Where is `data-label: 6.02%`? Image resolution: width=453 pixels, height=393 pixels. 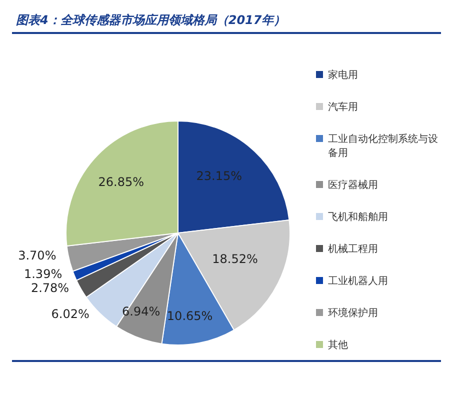 data-label: 6.02% is located at coordinates (70, 314).